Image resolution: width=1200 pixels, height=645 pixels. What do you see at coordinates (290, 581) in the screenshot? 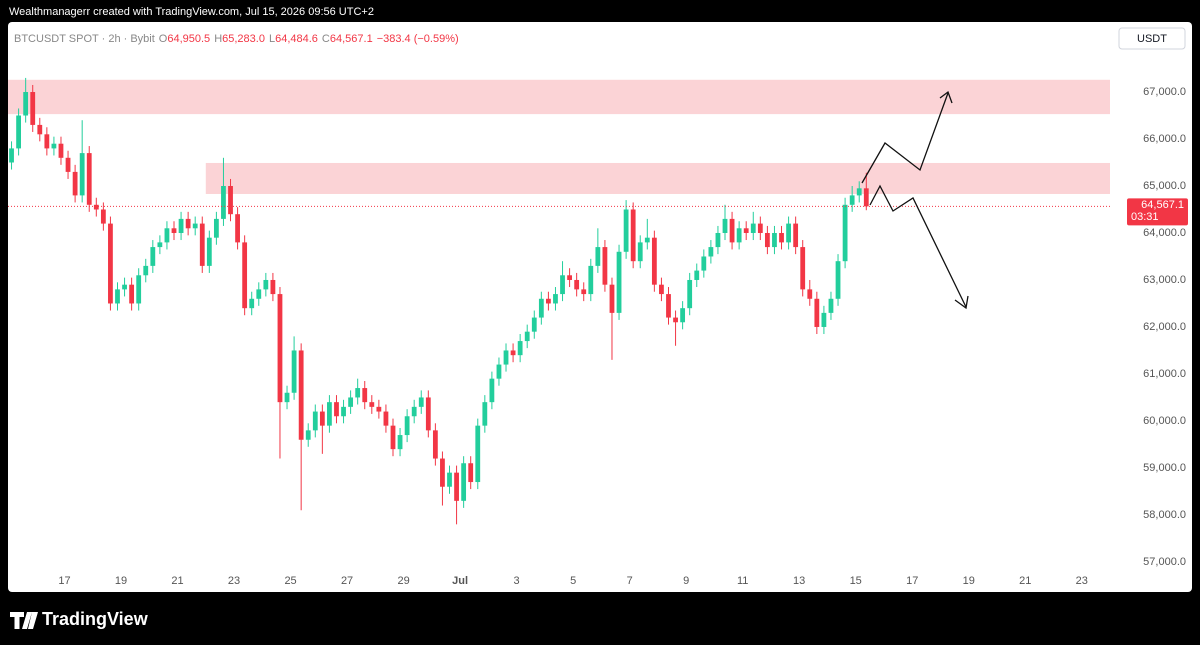
I see `x-tick-label: 25` at bounding box center [290, 581].